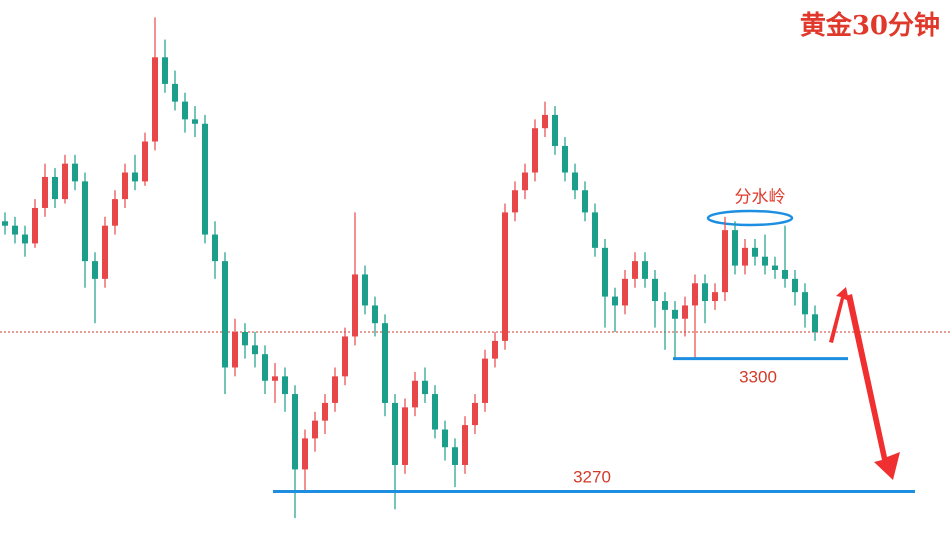 The width and height of the screenshot is (950, 534). What do you see at coordinates (750, 218) in the screenshot?
I see `highlight-ellipse` at bounding box center [750, 218].